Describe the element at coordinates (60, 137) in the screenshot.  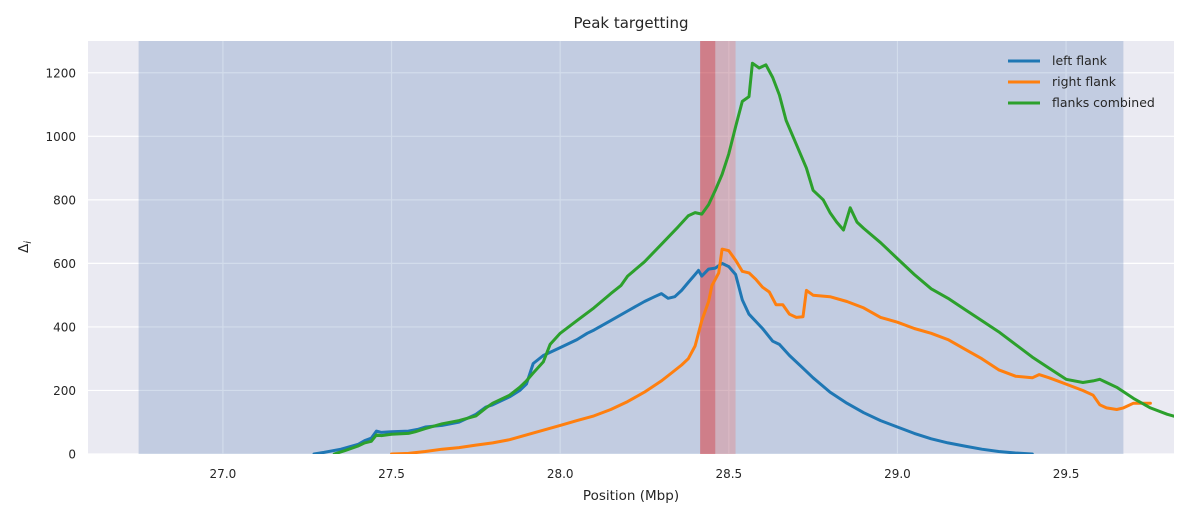
I see `y-tick-label-1000: 1000` at that location.